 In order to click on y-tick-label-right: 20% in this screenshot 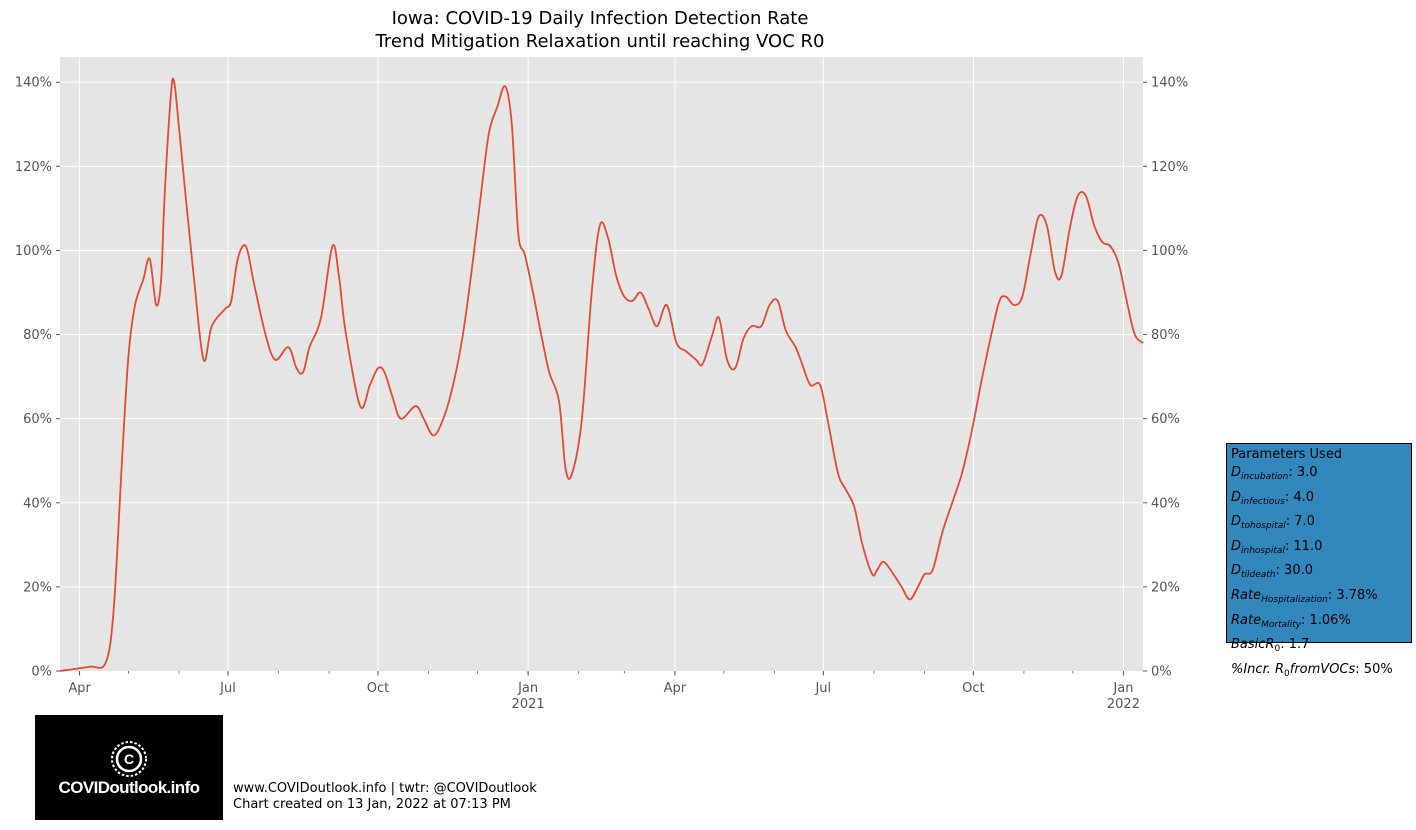, I will do `click(1165, 587)`.